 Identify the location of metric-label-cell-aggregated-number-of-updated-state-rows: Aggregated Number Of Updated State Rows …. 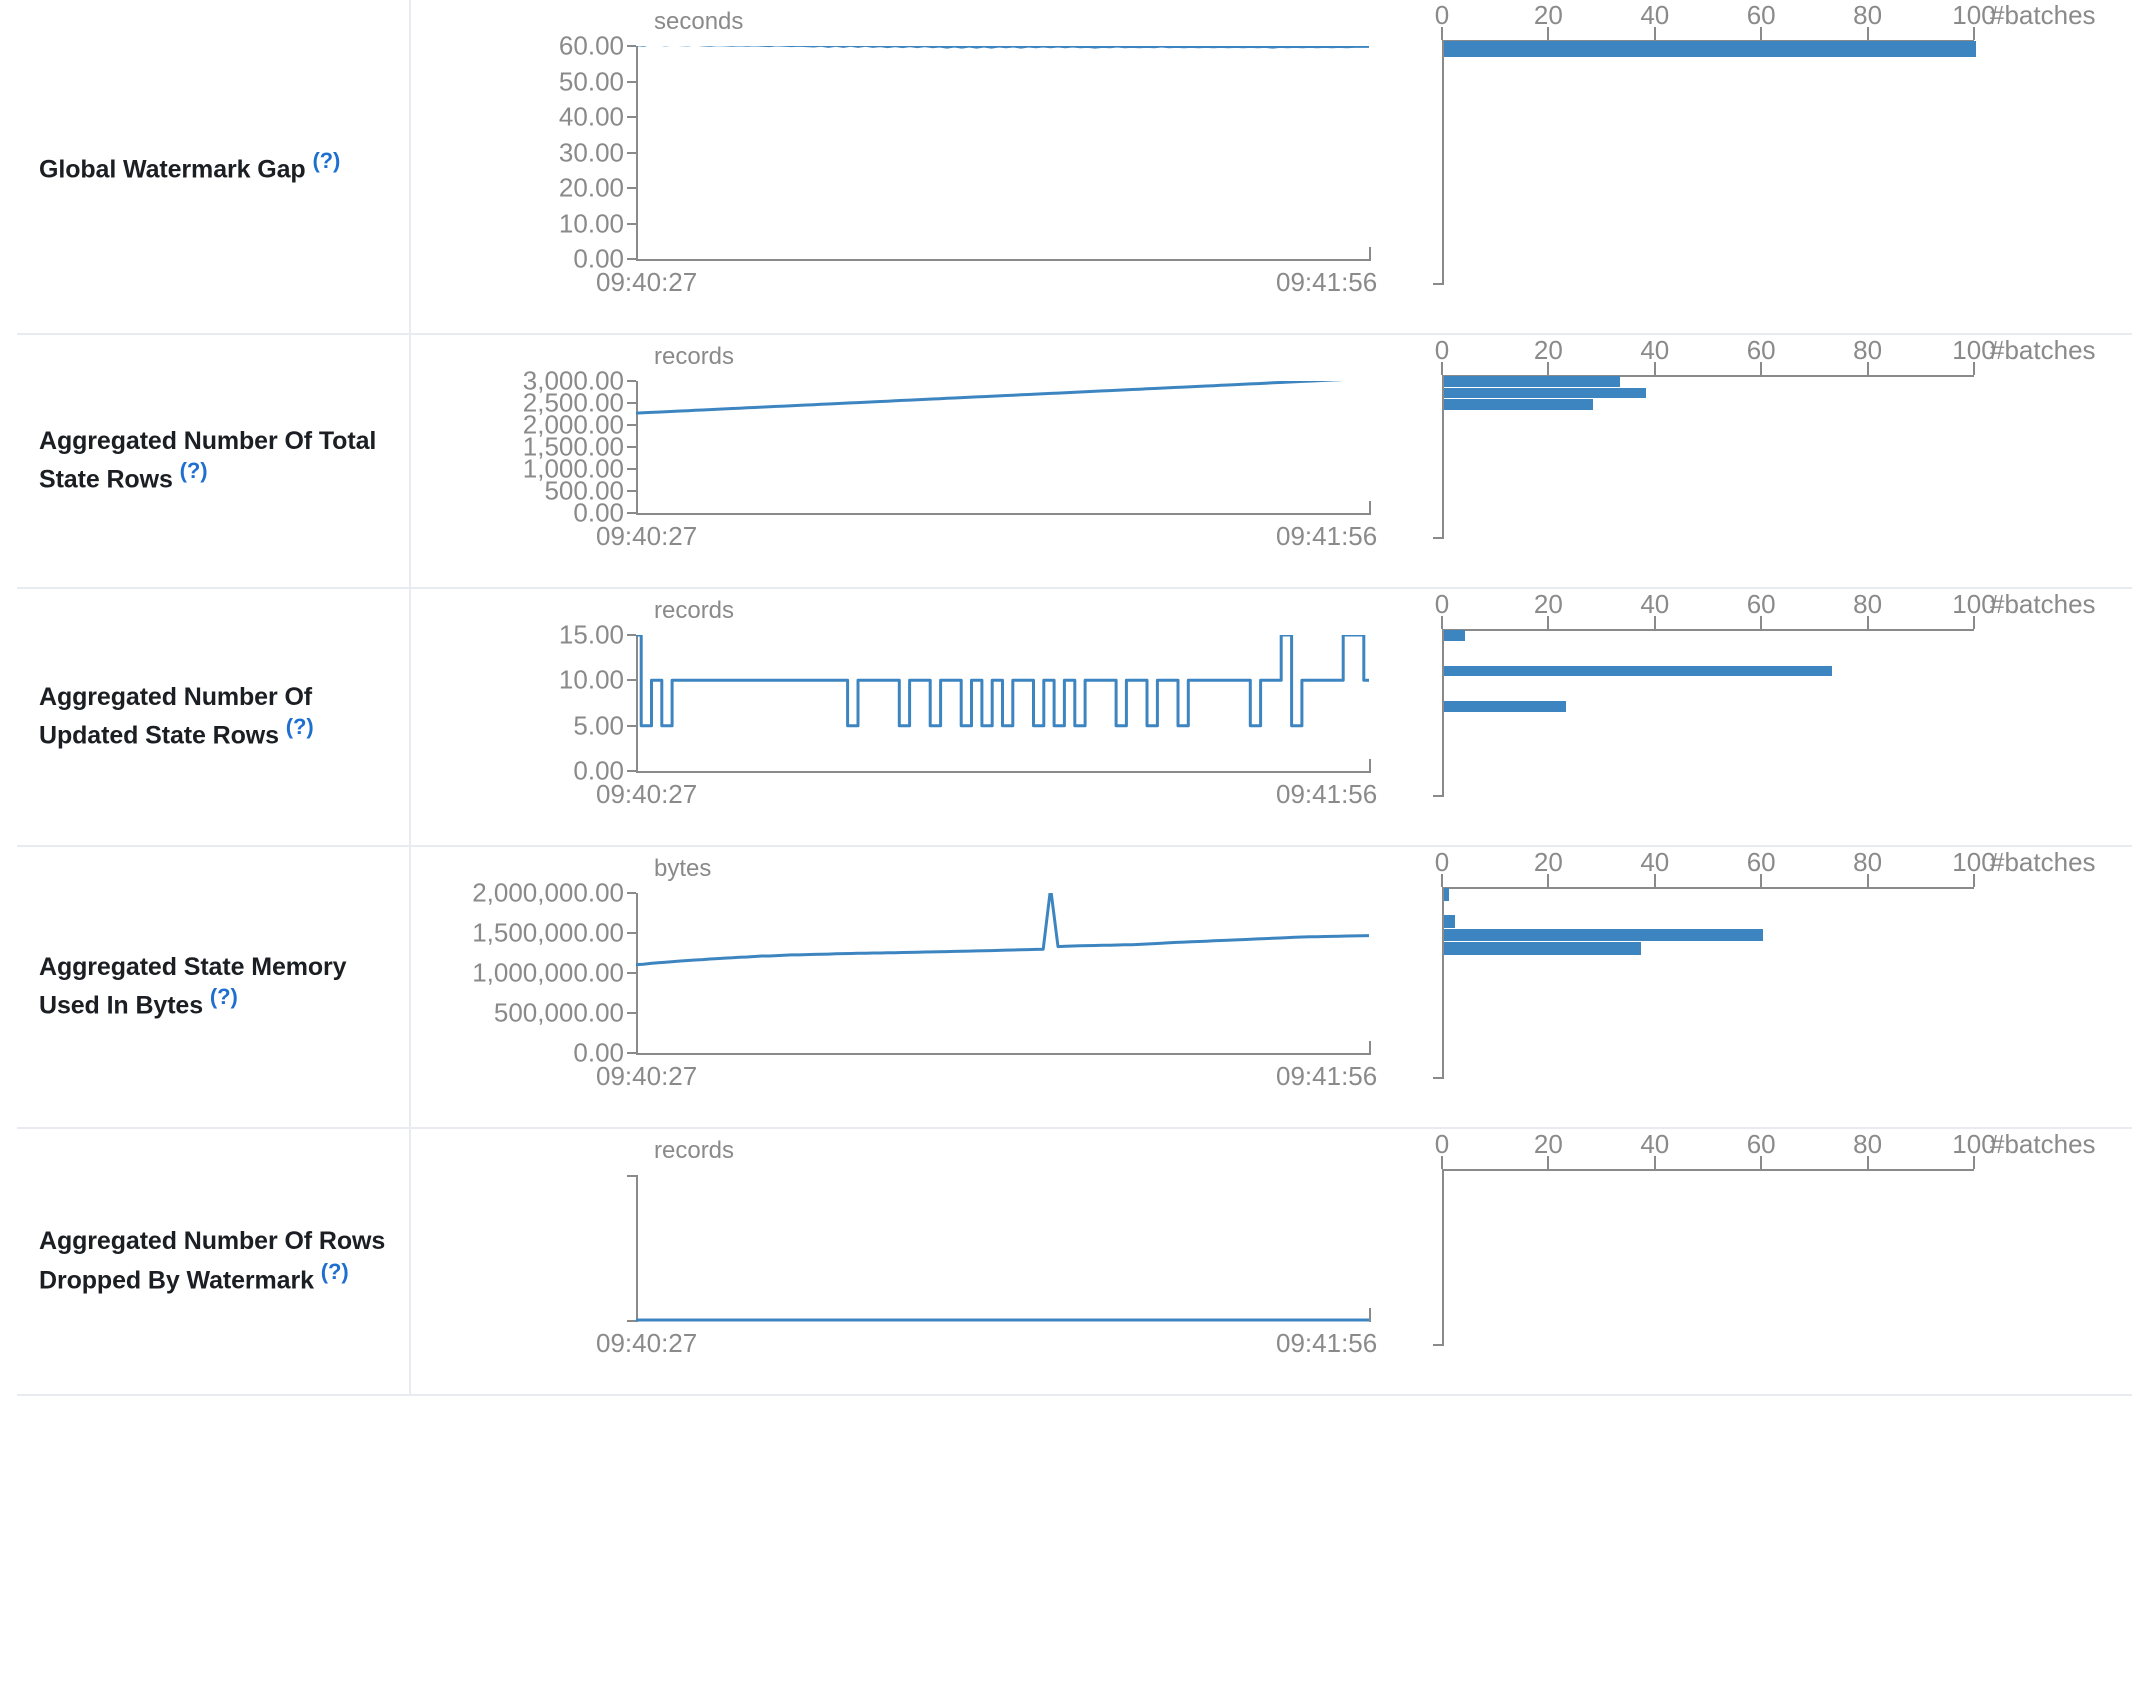
(214, 717).